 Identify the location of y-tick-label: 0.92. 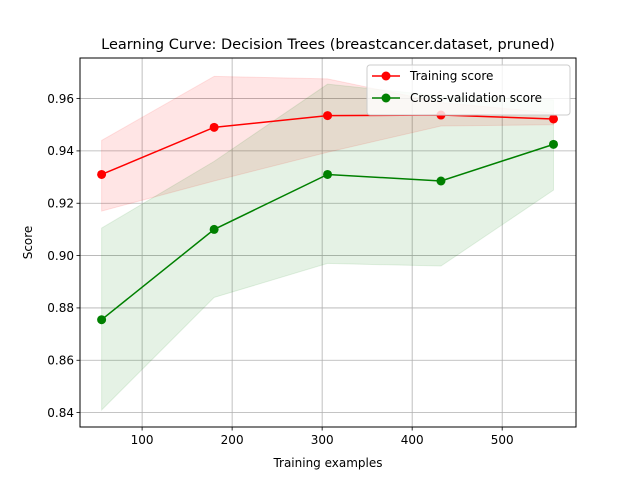
(60, 204).